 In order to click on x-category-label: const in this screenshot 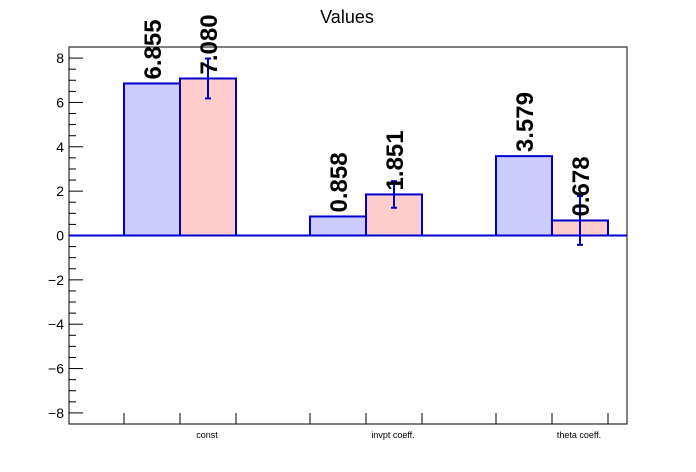, I will do `click(207, 435)`.